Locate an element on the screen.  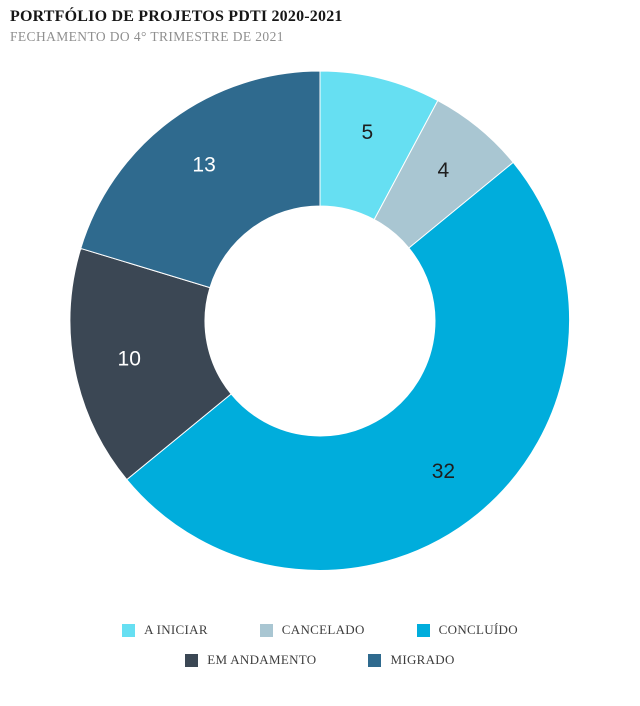
slice-value-label: 10 is located at coordinates (129, 358).